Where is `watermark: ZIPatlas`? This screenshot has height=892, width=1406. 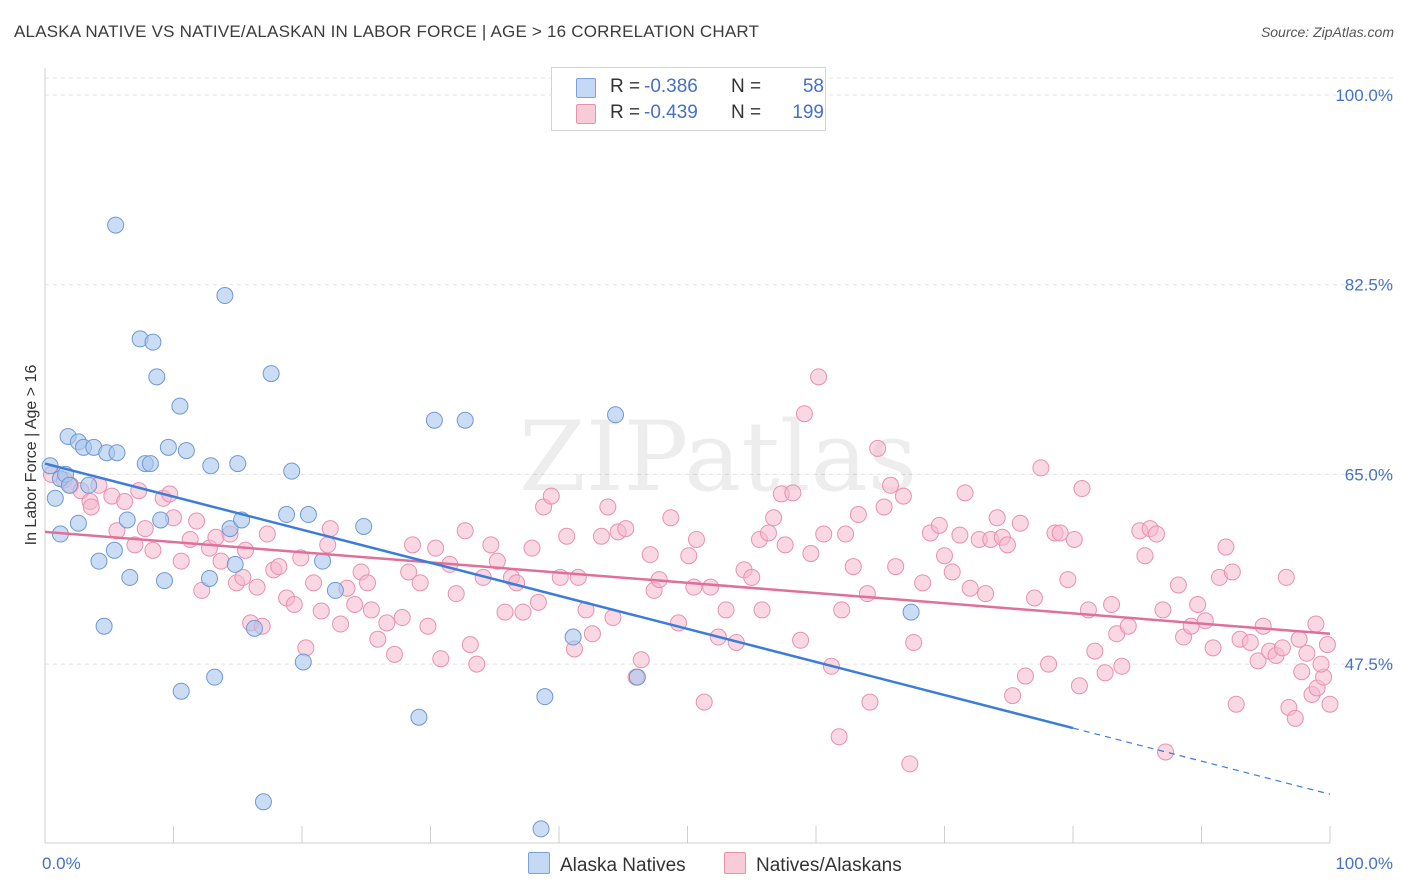 watermark: ZIPatlas is located at coordinates (718, 457).